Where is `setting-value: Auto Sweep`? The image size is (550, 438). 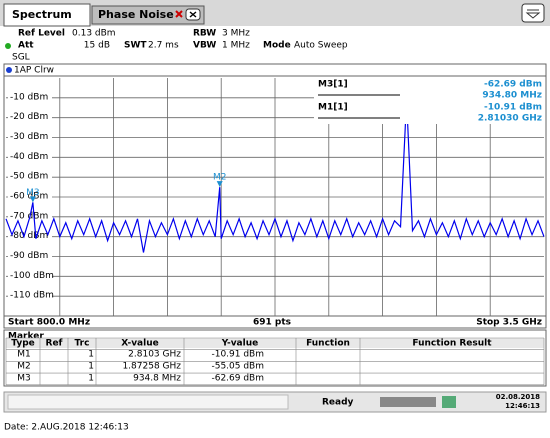 setting-value: Auto Sweep is located at coordinates (321, 46).